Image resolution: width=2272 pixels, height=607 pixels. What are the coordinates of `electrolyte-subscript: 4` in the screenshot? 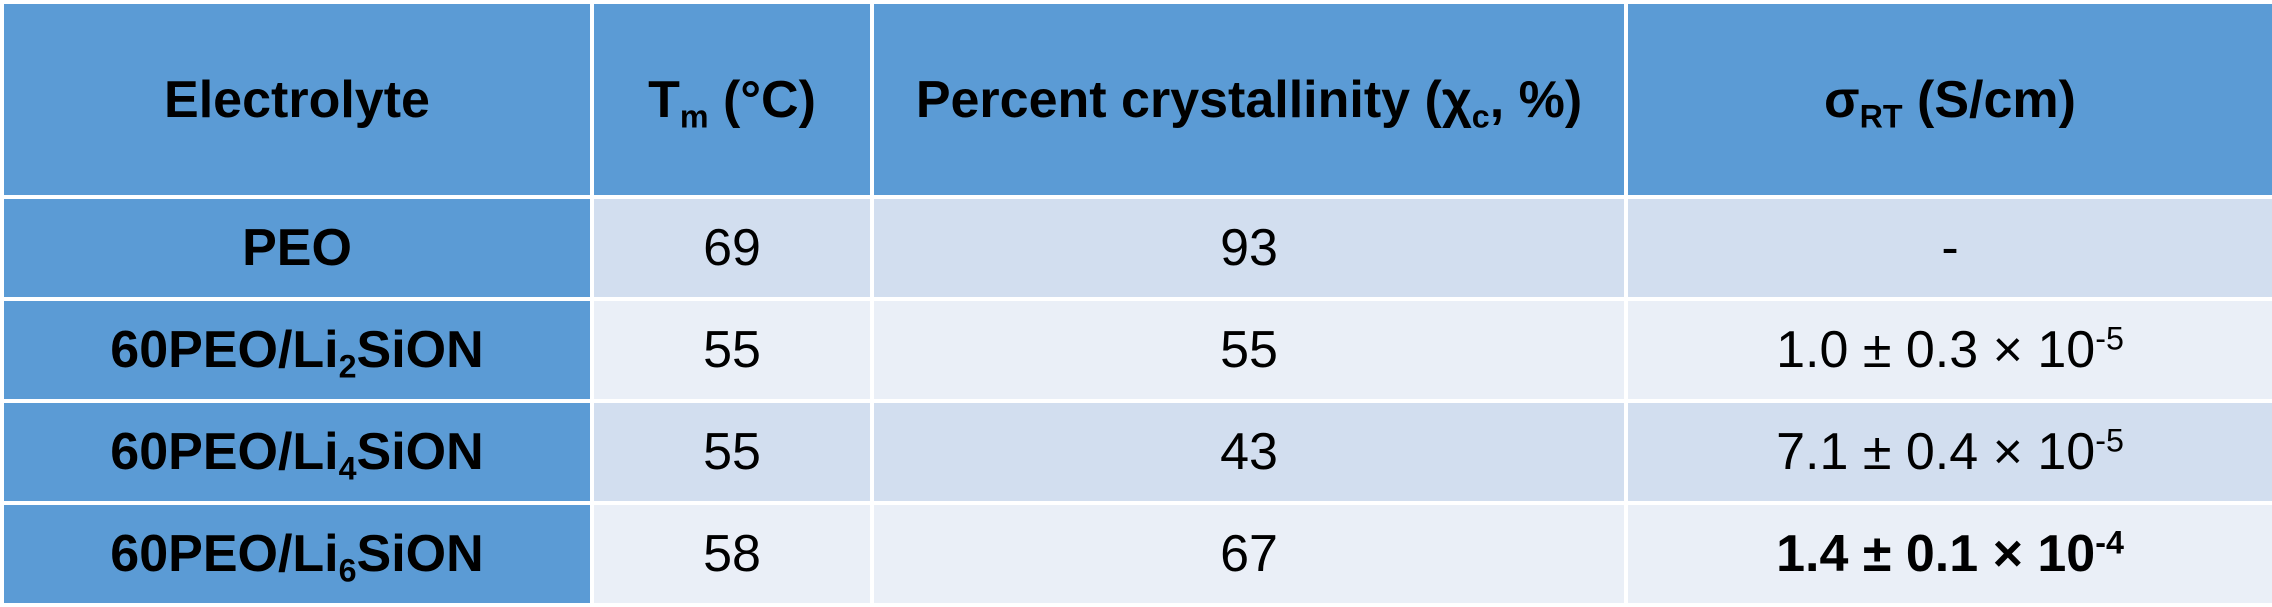 It's located at (347, 468).